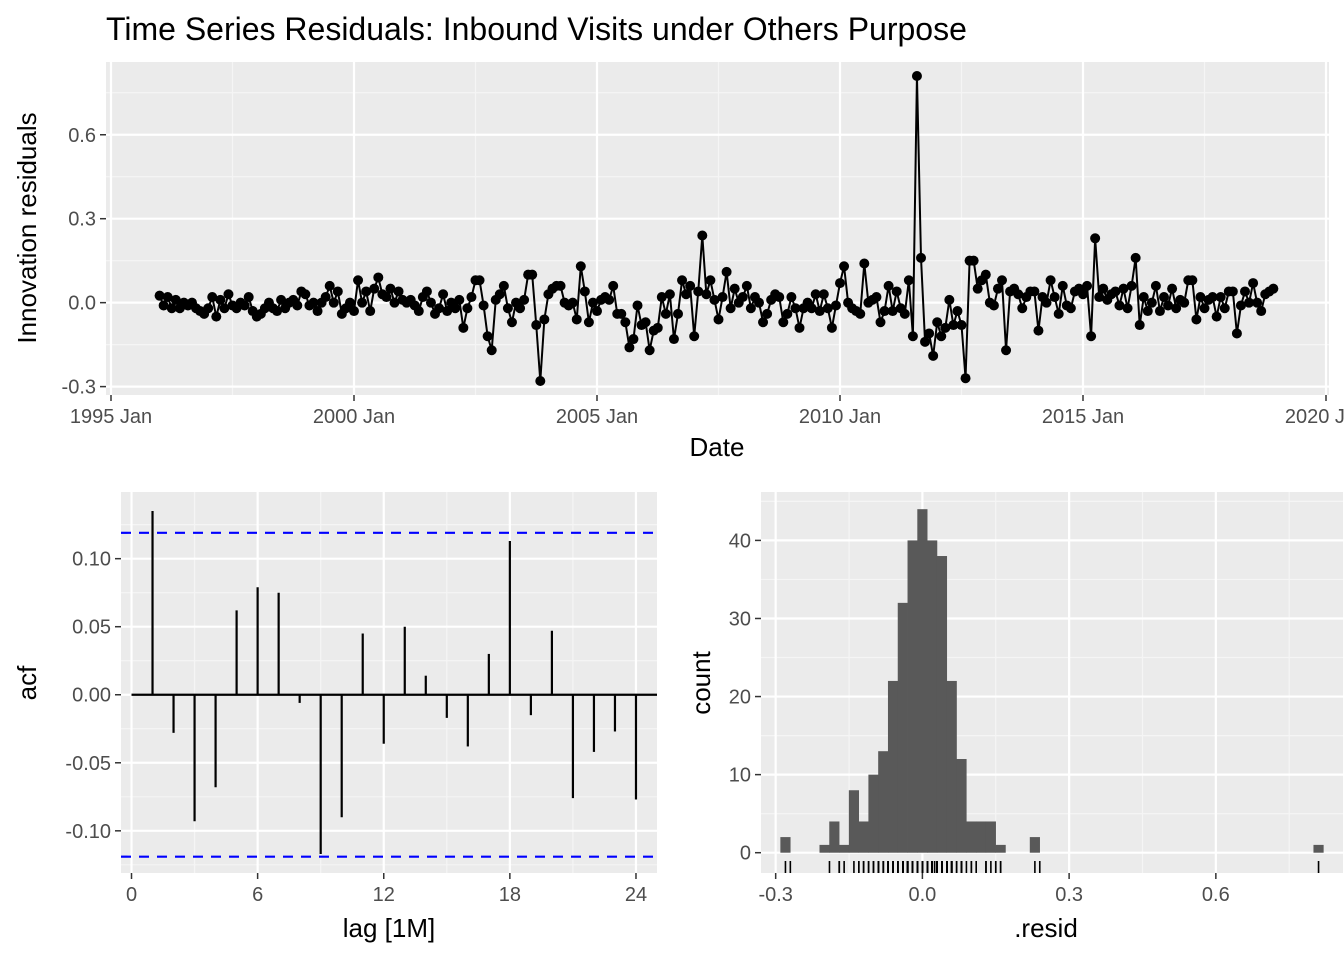 This screenshot has height=960, width=1344. Describe the element at coordinates (82, 136) in the screenshot. I see `y-tick-label: 0.6` at that location.